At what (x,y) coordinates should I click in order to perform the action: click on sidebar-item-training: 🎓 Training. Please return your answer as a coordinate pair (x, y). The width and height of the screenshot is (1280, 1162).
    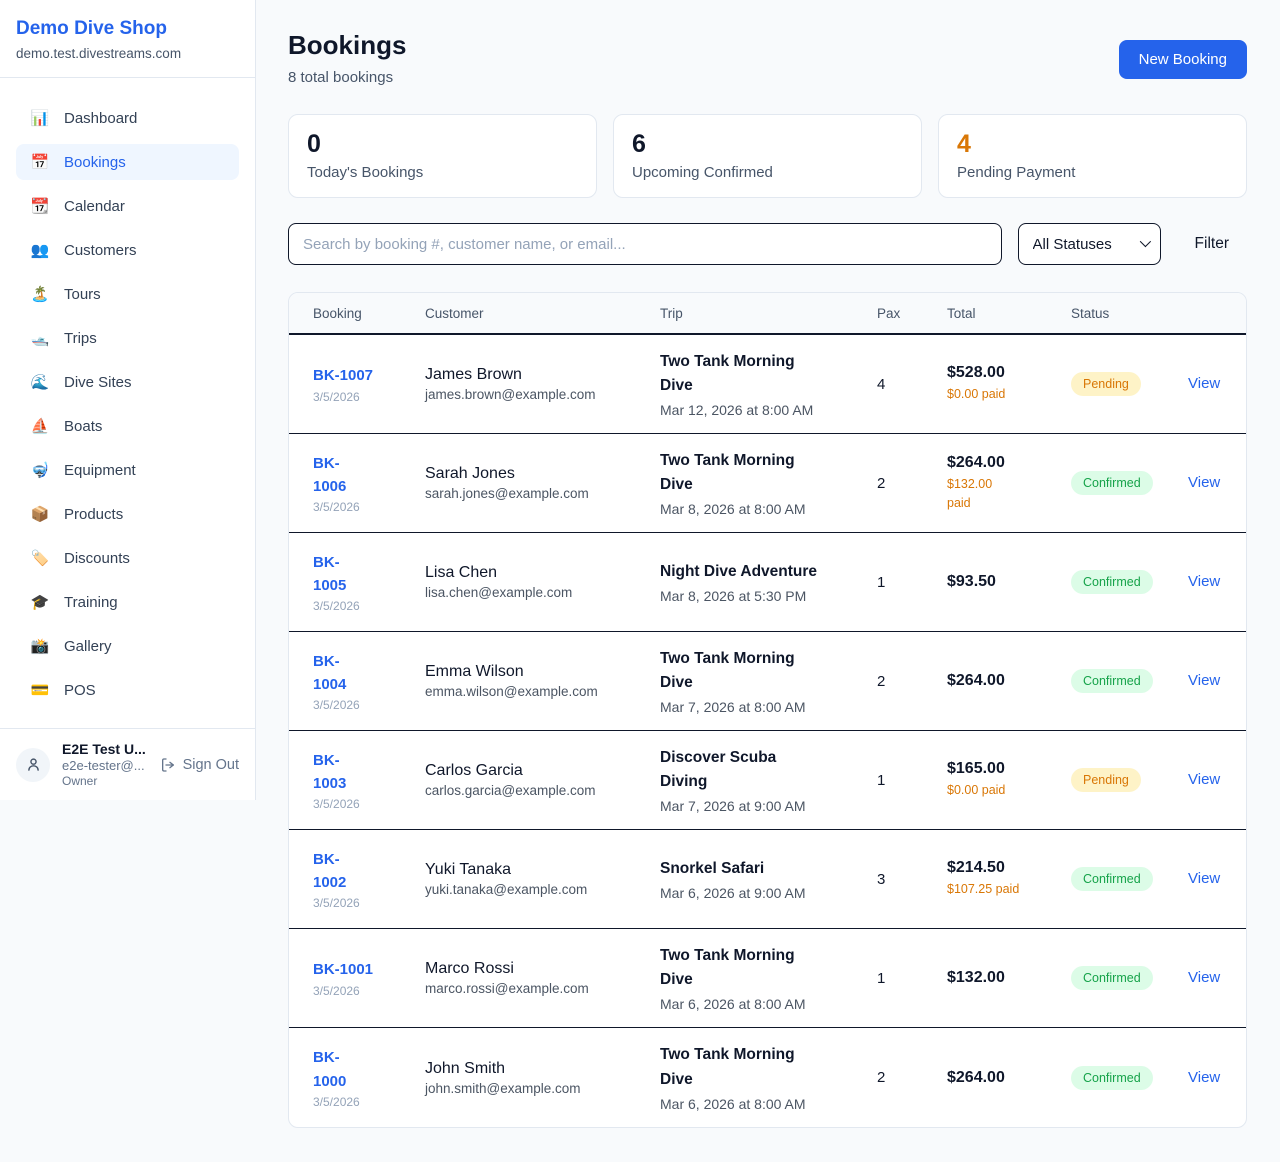
    Looking at the image, I should click on (127, 602).